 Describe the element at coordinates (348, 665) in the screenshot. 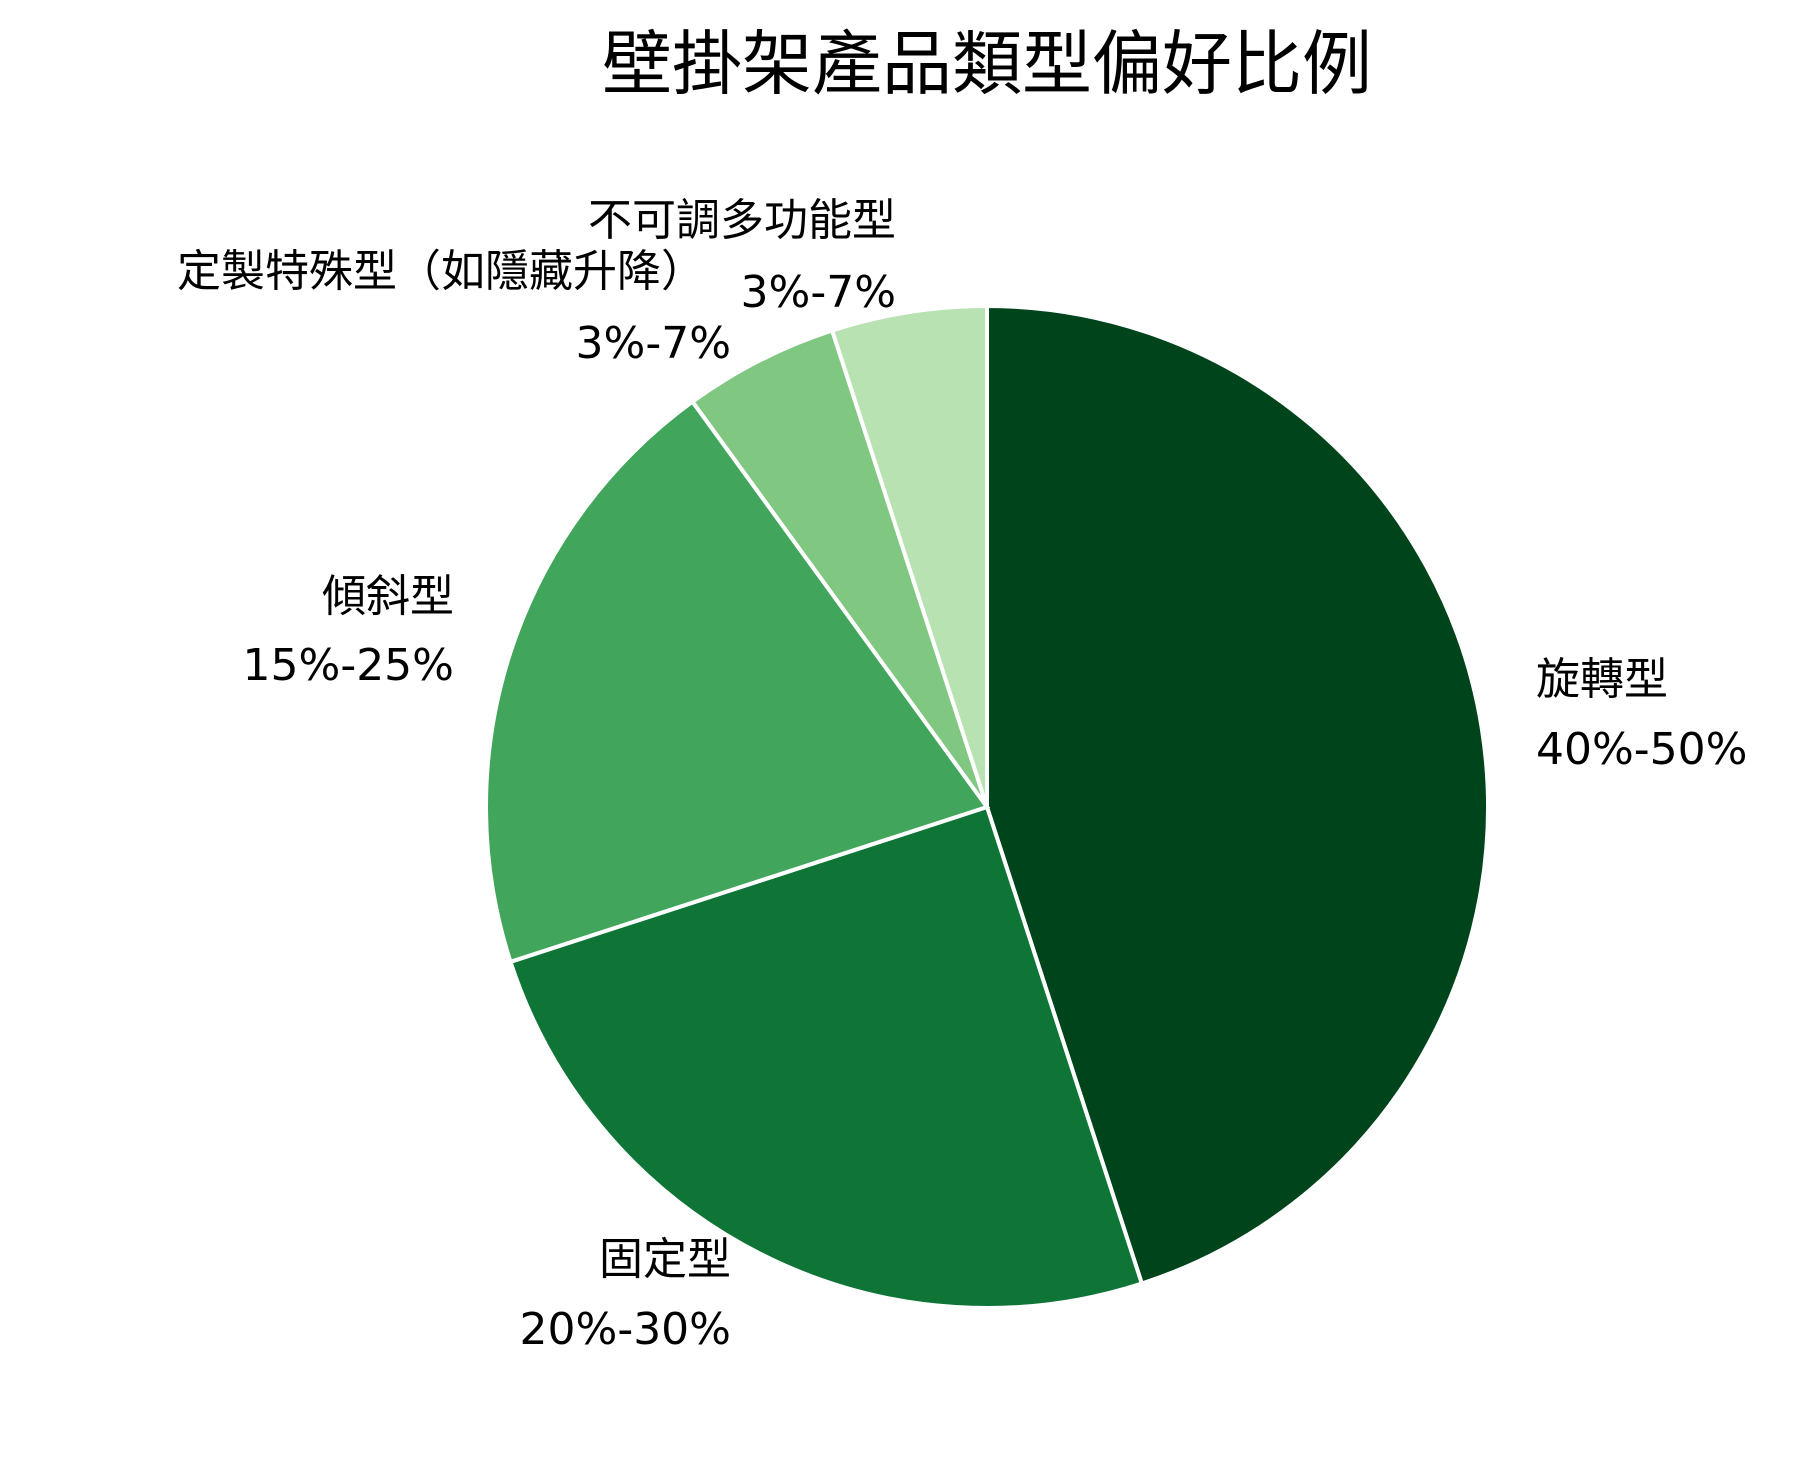

I see `slice-value-label: 15%-25%` at that location.